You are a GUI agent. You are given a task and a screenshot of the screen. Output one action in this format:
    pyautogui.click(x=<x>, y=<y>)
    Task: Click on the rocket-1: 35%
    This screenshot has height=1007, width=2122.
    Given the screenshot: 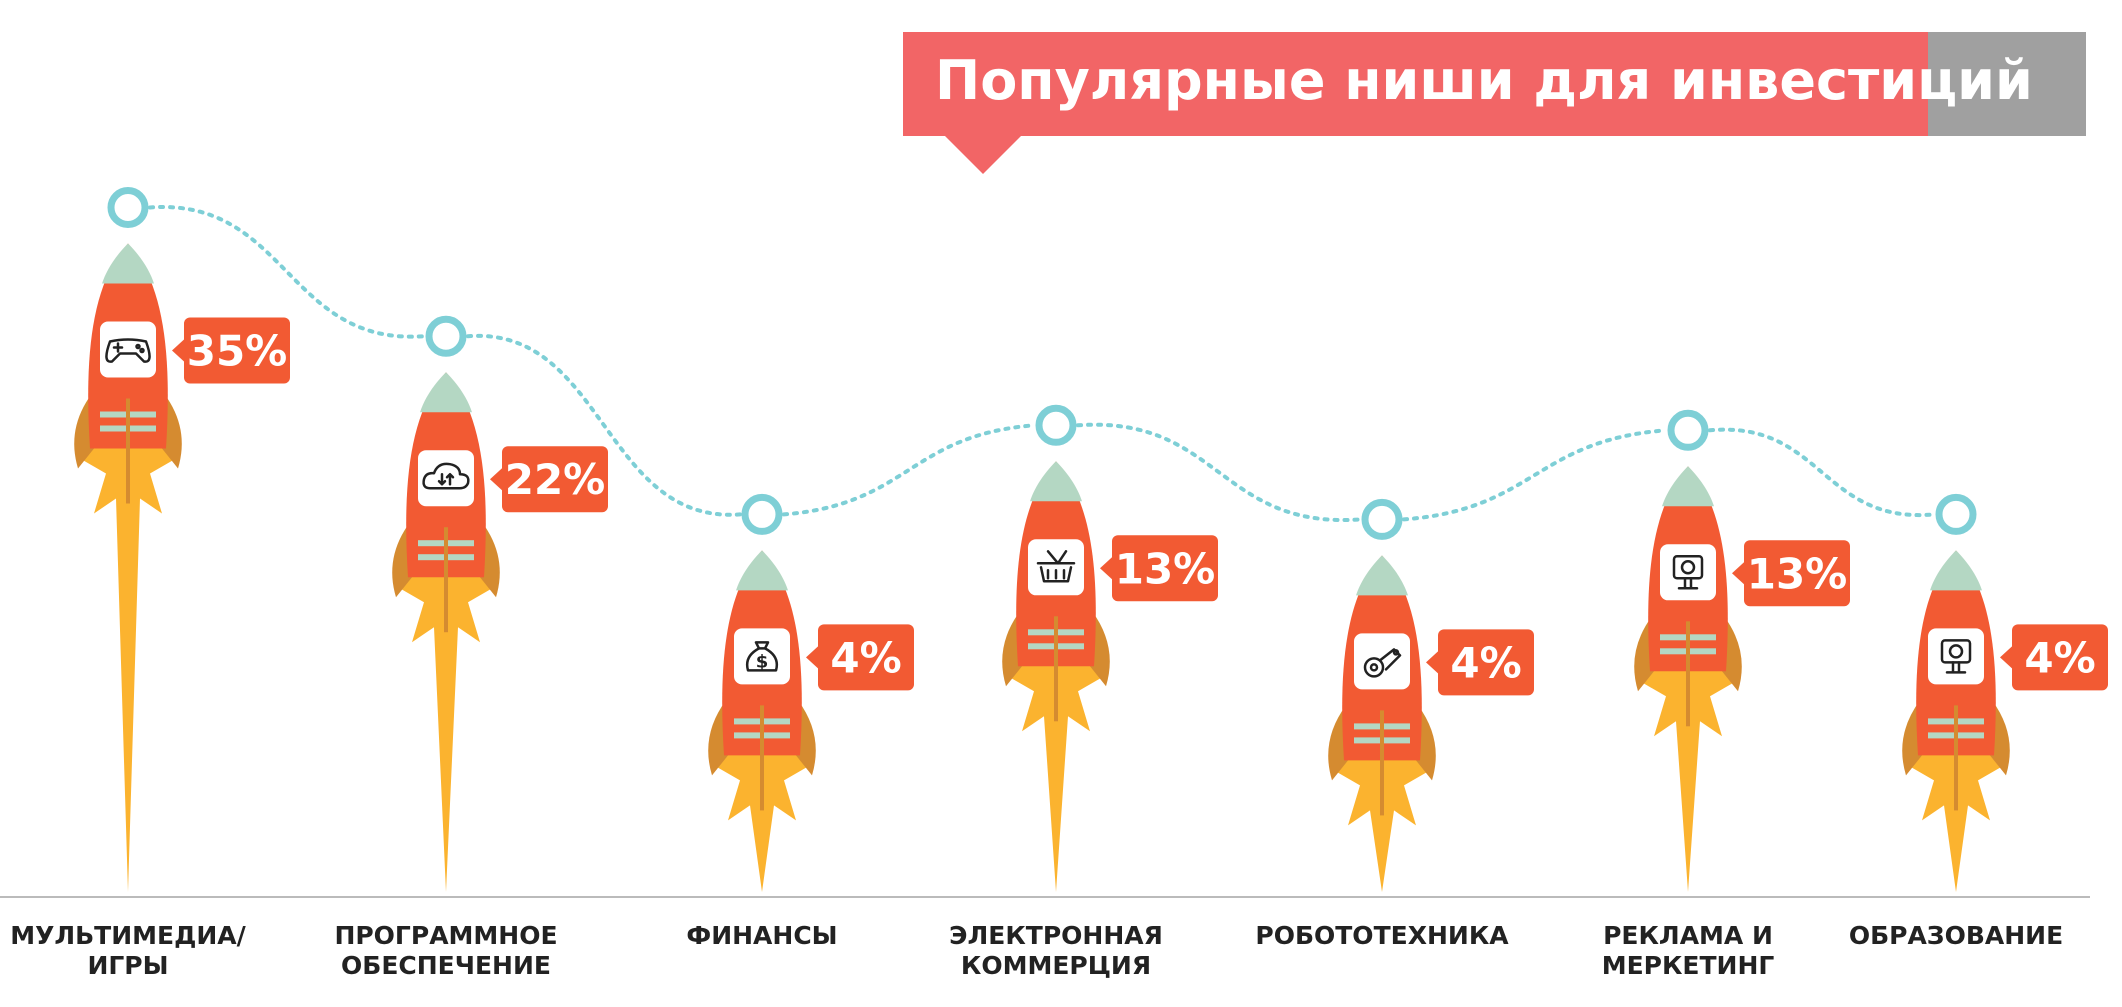 What is the action you would take?
    pyautogui.click(x=182, y=567)
    